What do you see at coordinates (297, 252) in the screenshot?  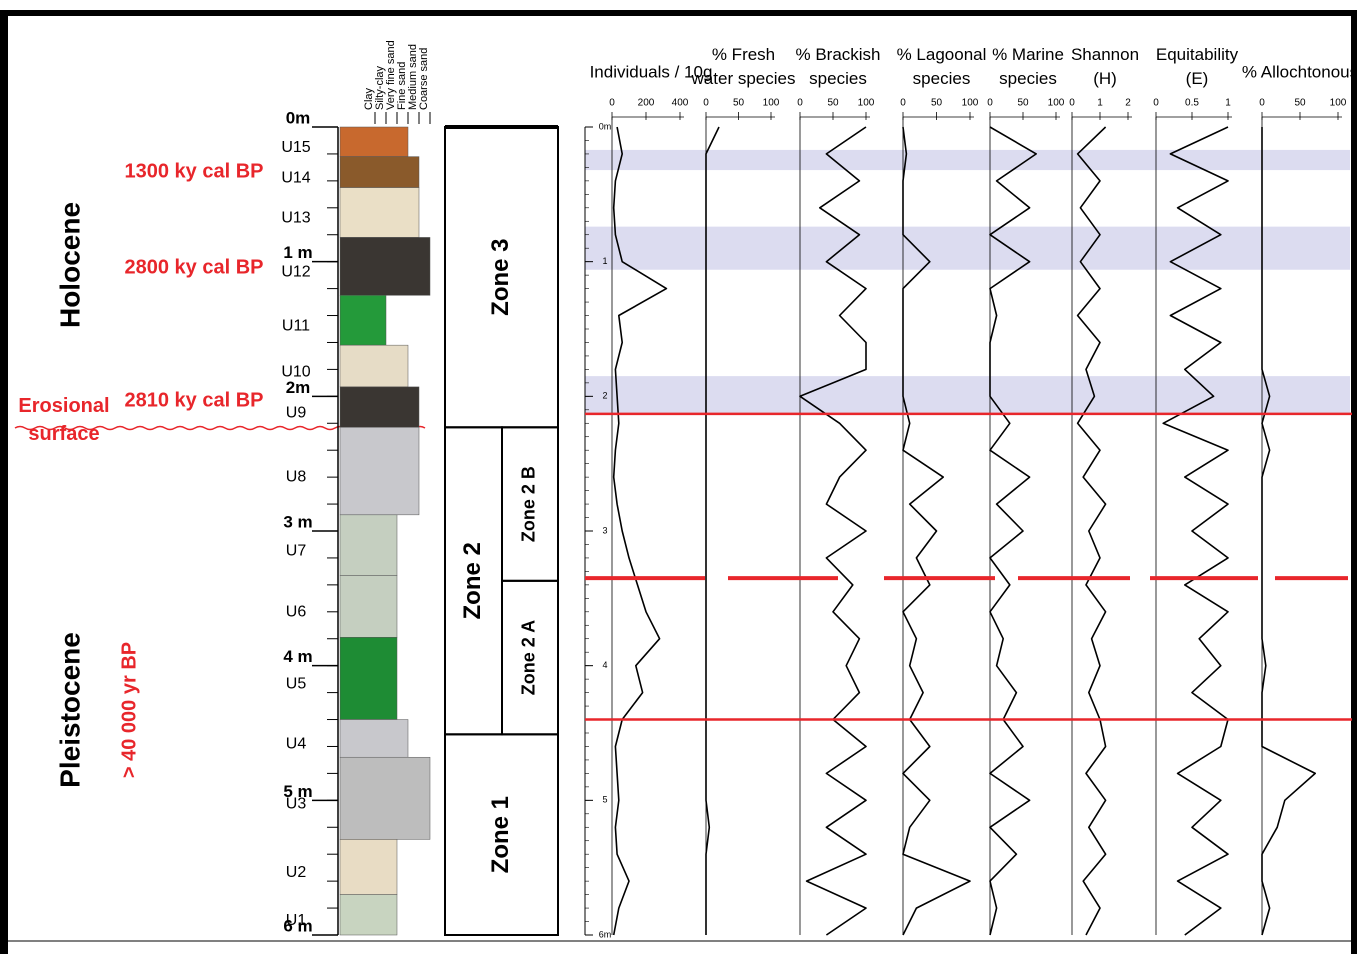 I see `depth-label: 1 m` at bounding box center [297, 252].